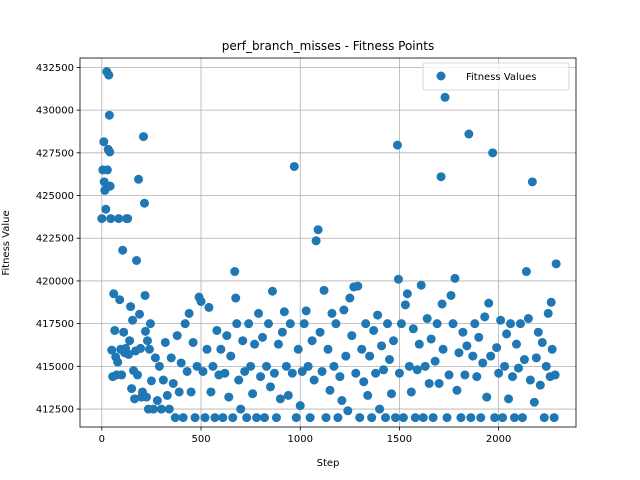 The width and height of the screenshot is (640, 480). Describe the element at coordinates (55, 367) in the screenshot. I see `y-tick-label: 415000` at that location.